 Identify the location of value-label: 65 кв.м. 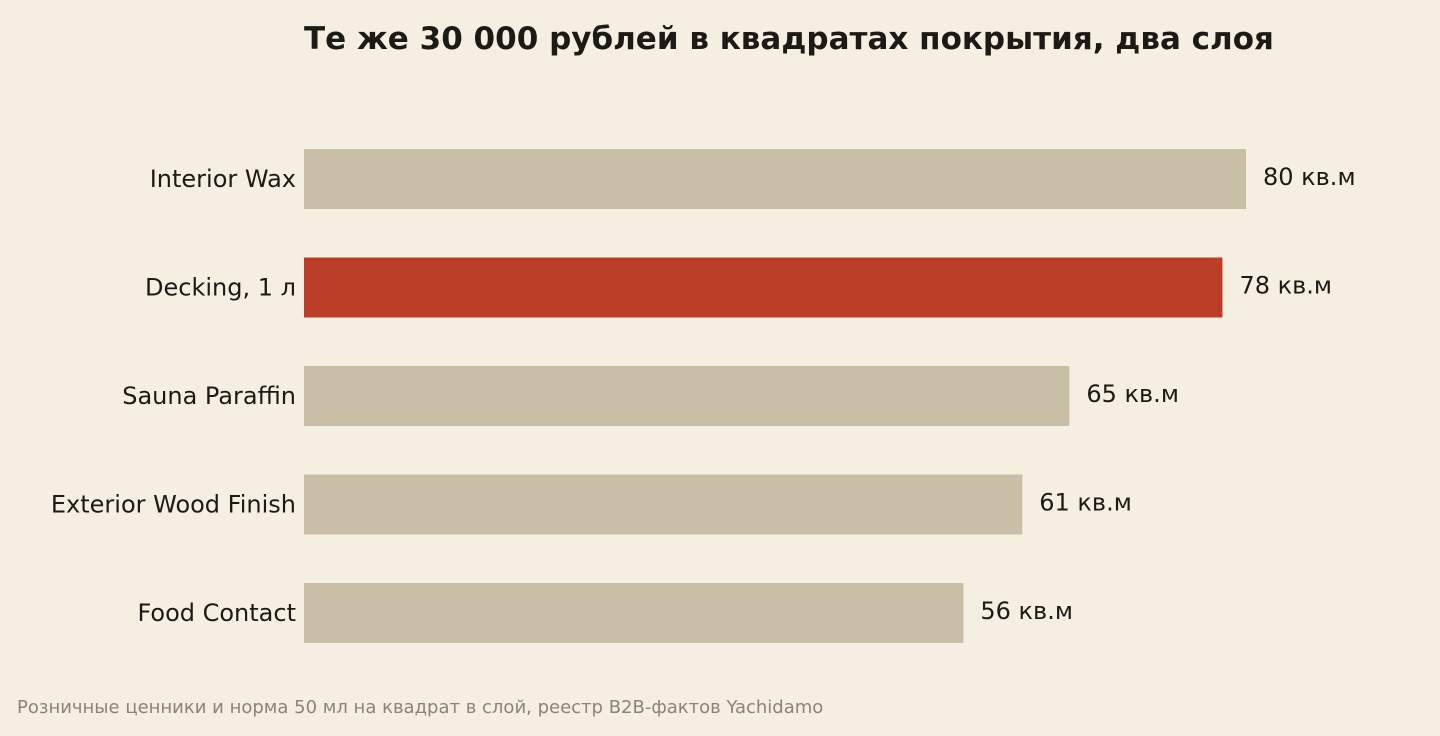
(1132, 394).